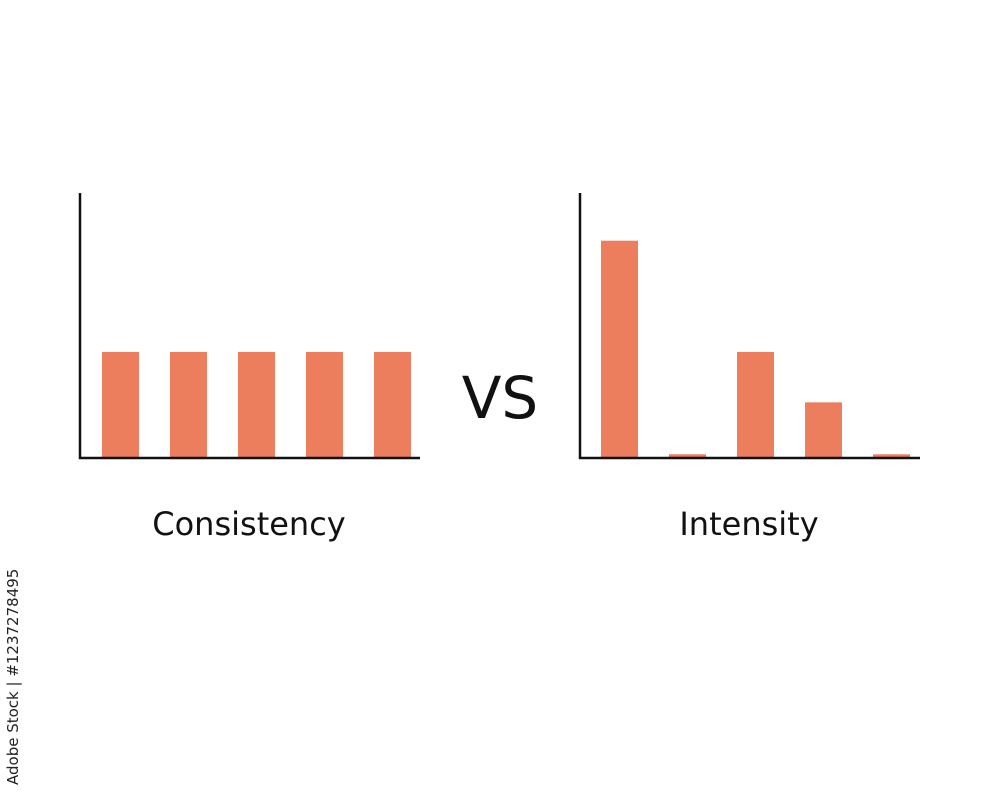 This screenshot has width=1000, height=800. Describe the element at coordinates (249, 524) in the screenshot. I see `consistency-caption: Consistency` at that location.